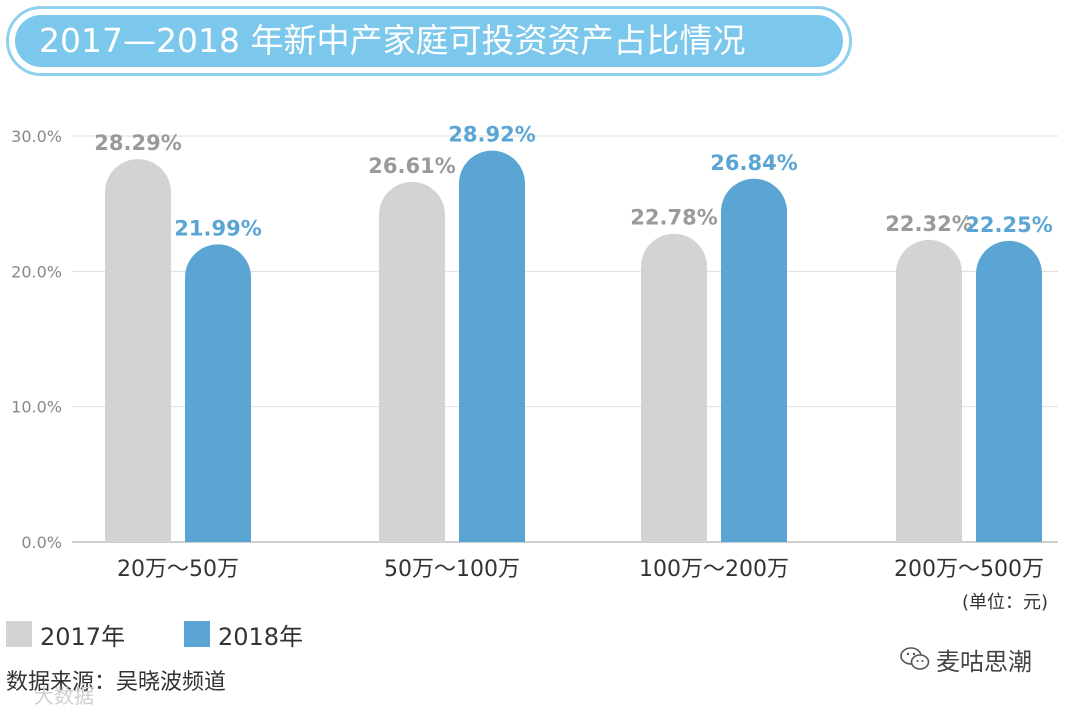  I want to click on title-banner: 2017—2018 年新中产家庭可投资资产占比情况, so click(429, 41).